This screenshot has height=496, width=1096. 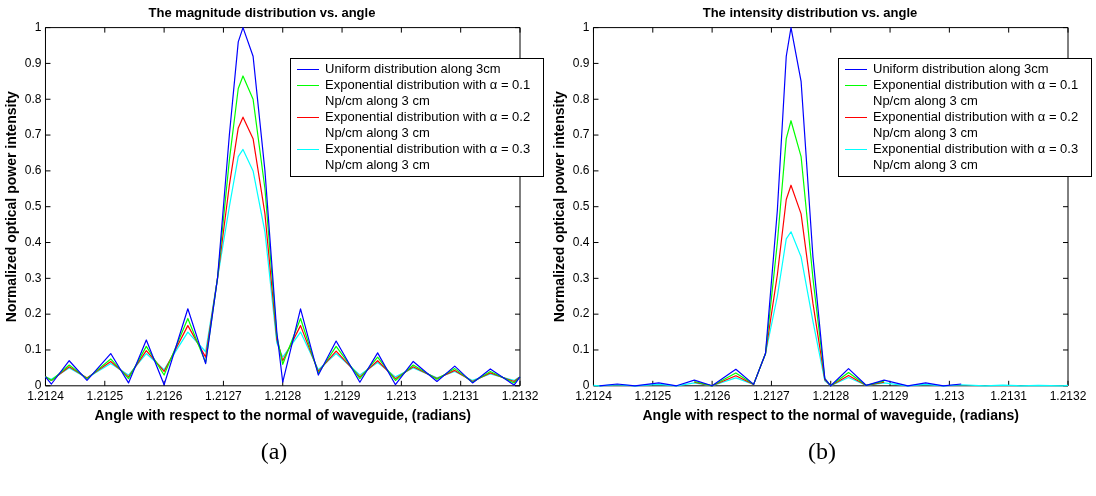 What do you see at coordinates (262, 13) in the screenshot?
I see `chart-title: The magnitude distribution vs. angle` at bounding box center [262, 13].